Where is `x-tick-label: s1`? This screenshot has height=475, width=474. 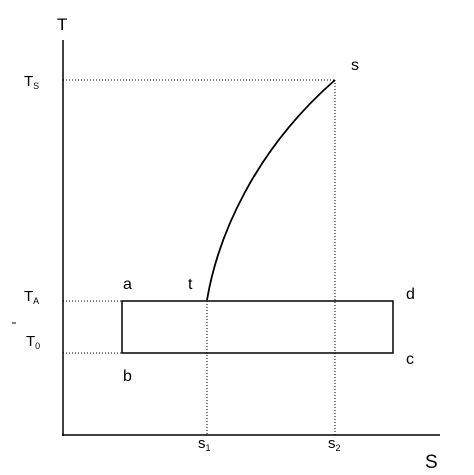 x-tick-label: s1 is located at coordinates (204, 444).